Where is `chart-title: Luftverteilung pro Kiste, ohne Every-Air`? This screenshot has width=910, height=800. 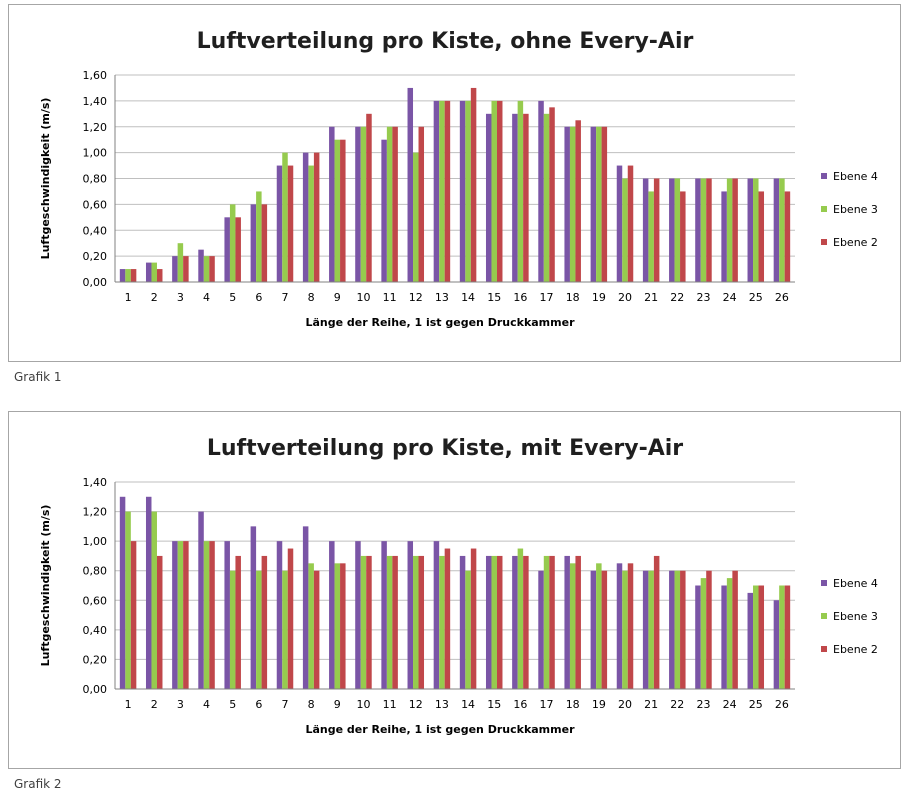
chart-title: Luftverteilung pro Kiste, ohne Every-Air is located at coordinates (445, 41).